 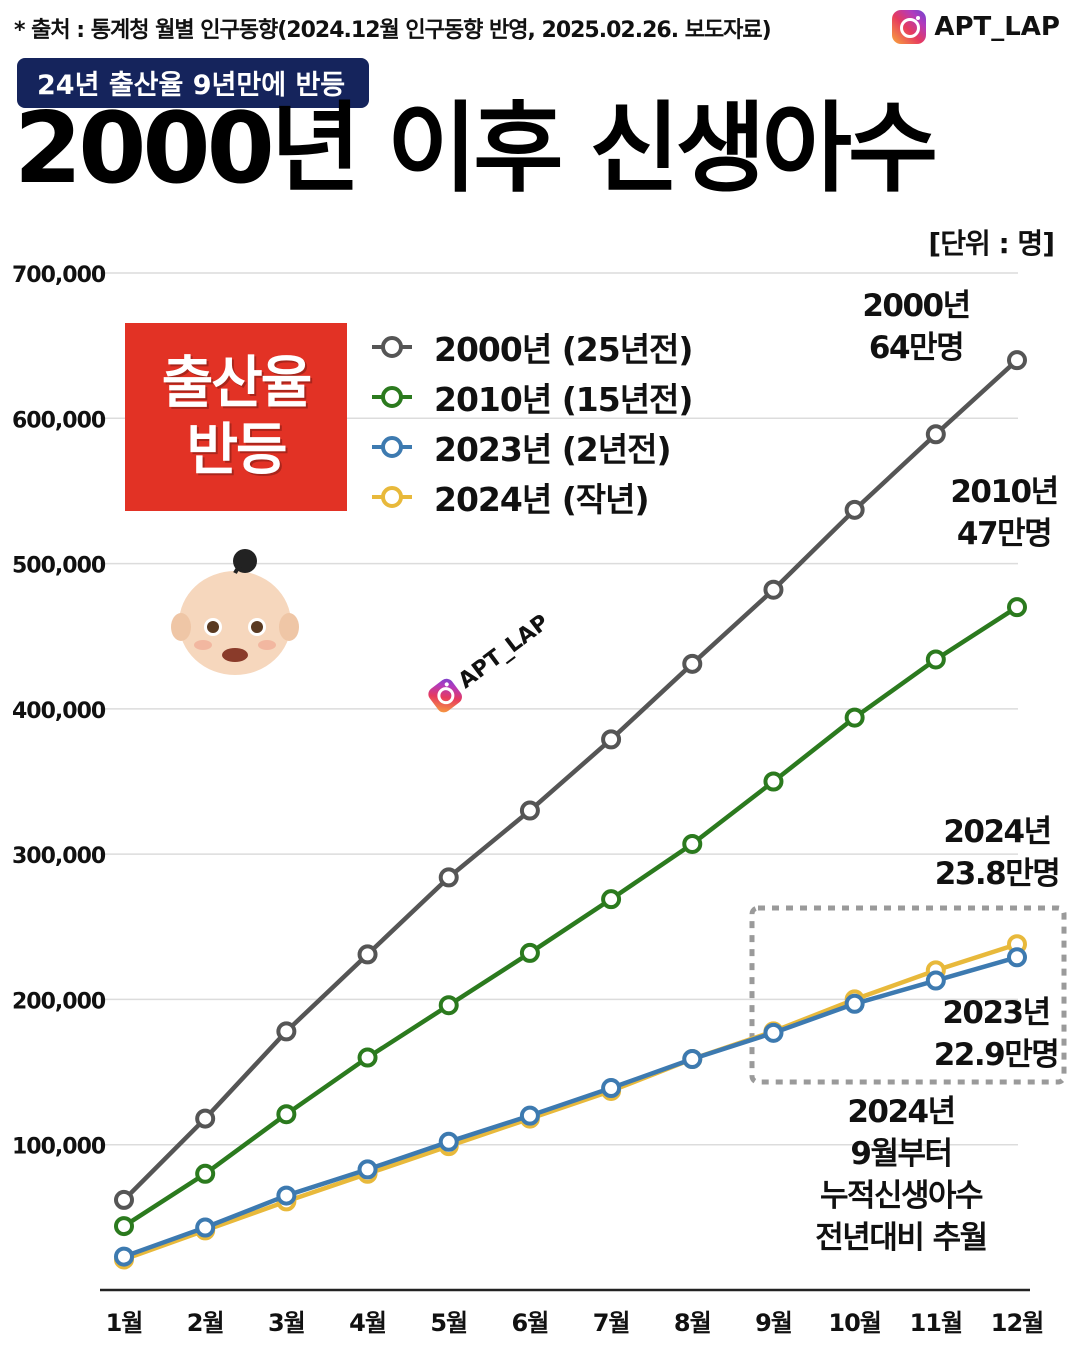 I want to click on x-tick-label: 5월, so click(x=448, y=1323).